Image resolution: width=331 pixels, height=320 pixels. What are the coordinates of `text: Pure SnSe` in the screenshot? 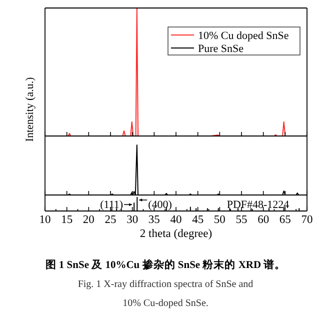 It's located at (221, 49).